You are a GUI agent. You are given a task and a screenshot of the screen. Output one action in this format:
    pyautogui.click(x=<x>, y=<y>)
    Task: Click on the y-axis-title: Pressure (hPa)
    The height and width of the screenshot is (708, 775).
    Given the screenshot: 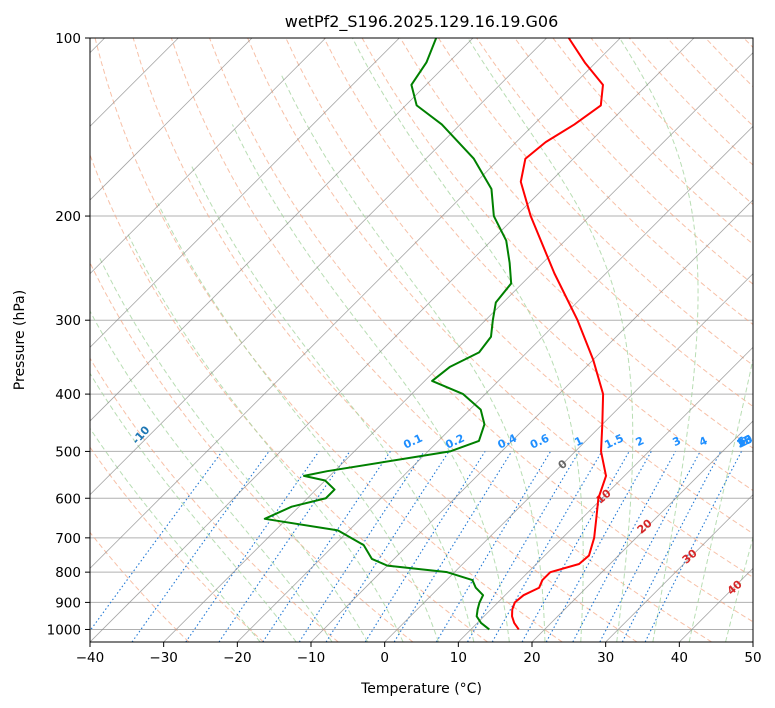 What is the action you would take?
    pyautogui.click(x=20, y=340)
    